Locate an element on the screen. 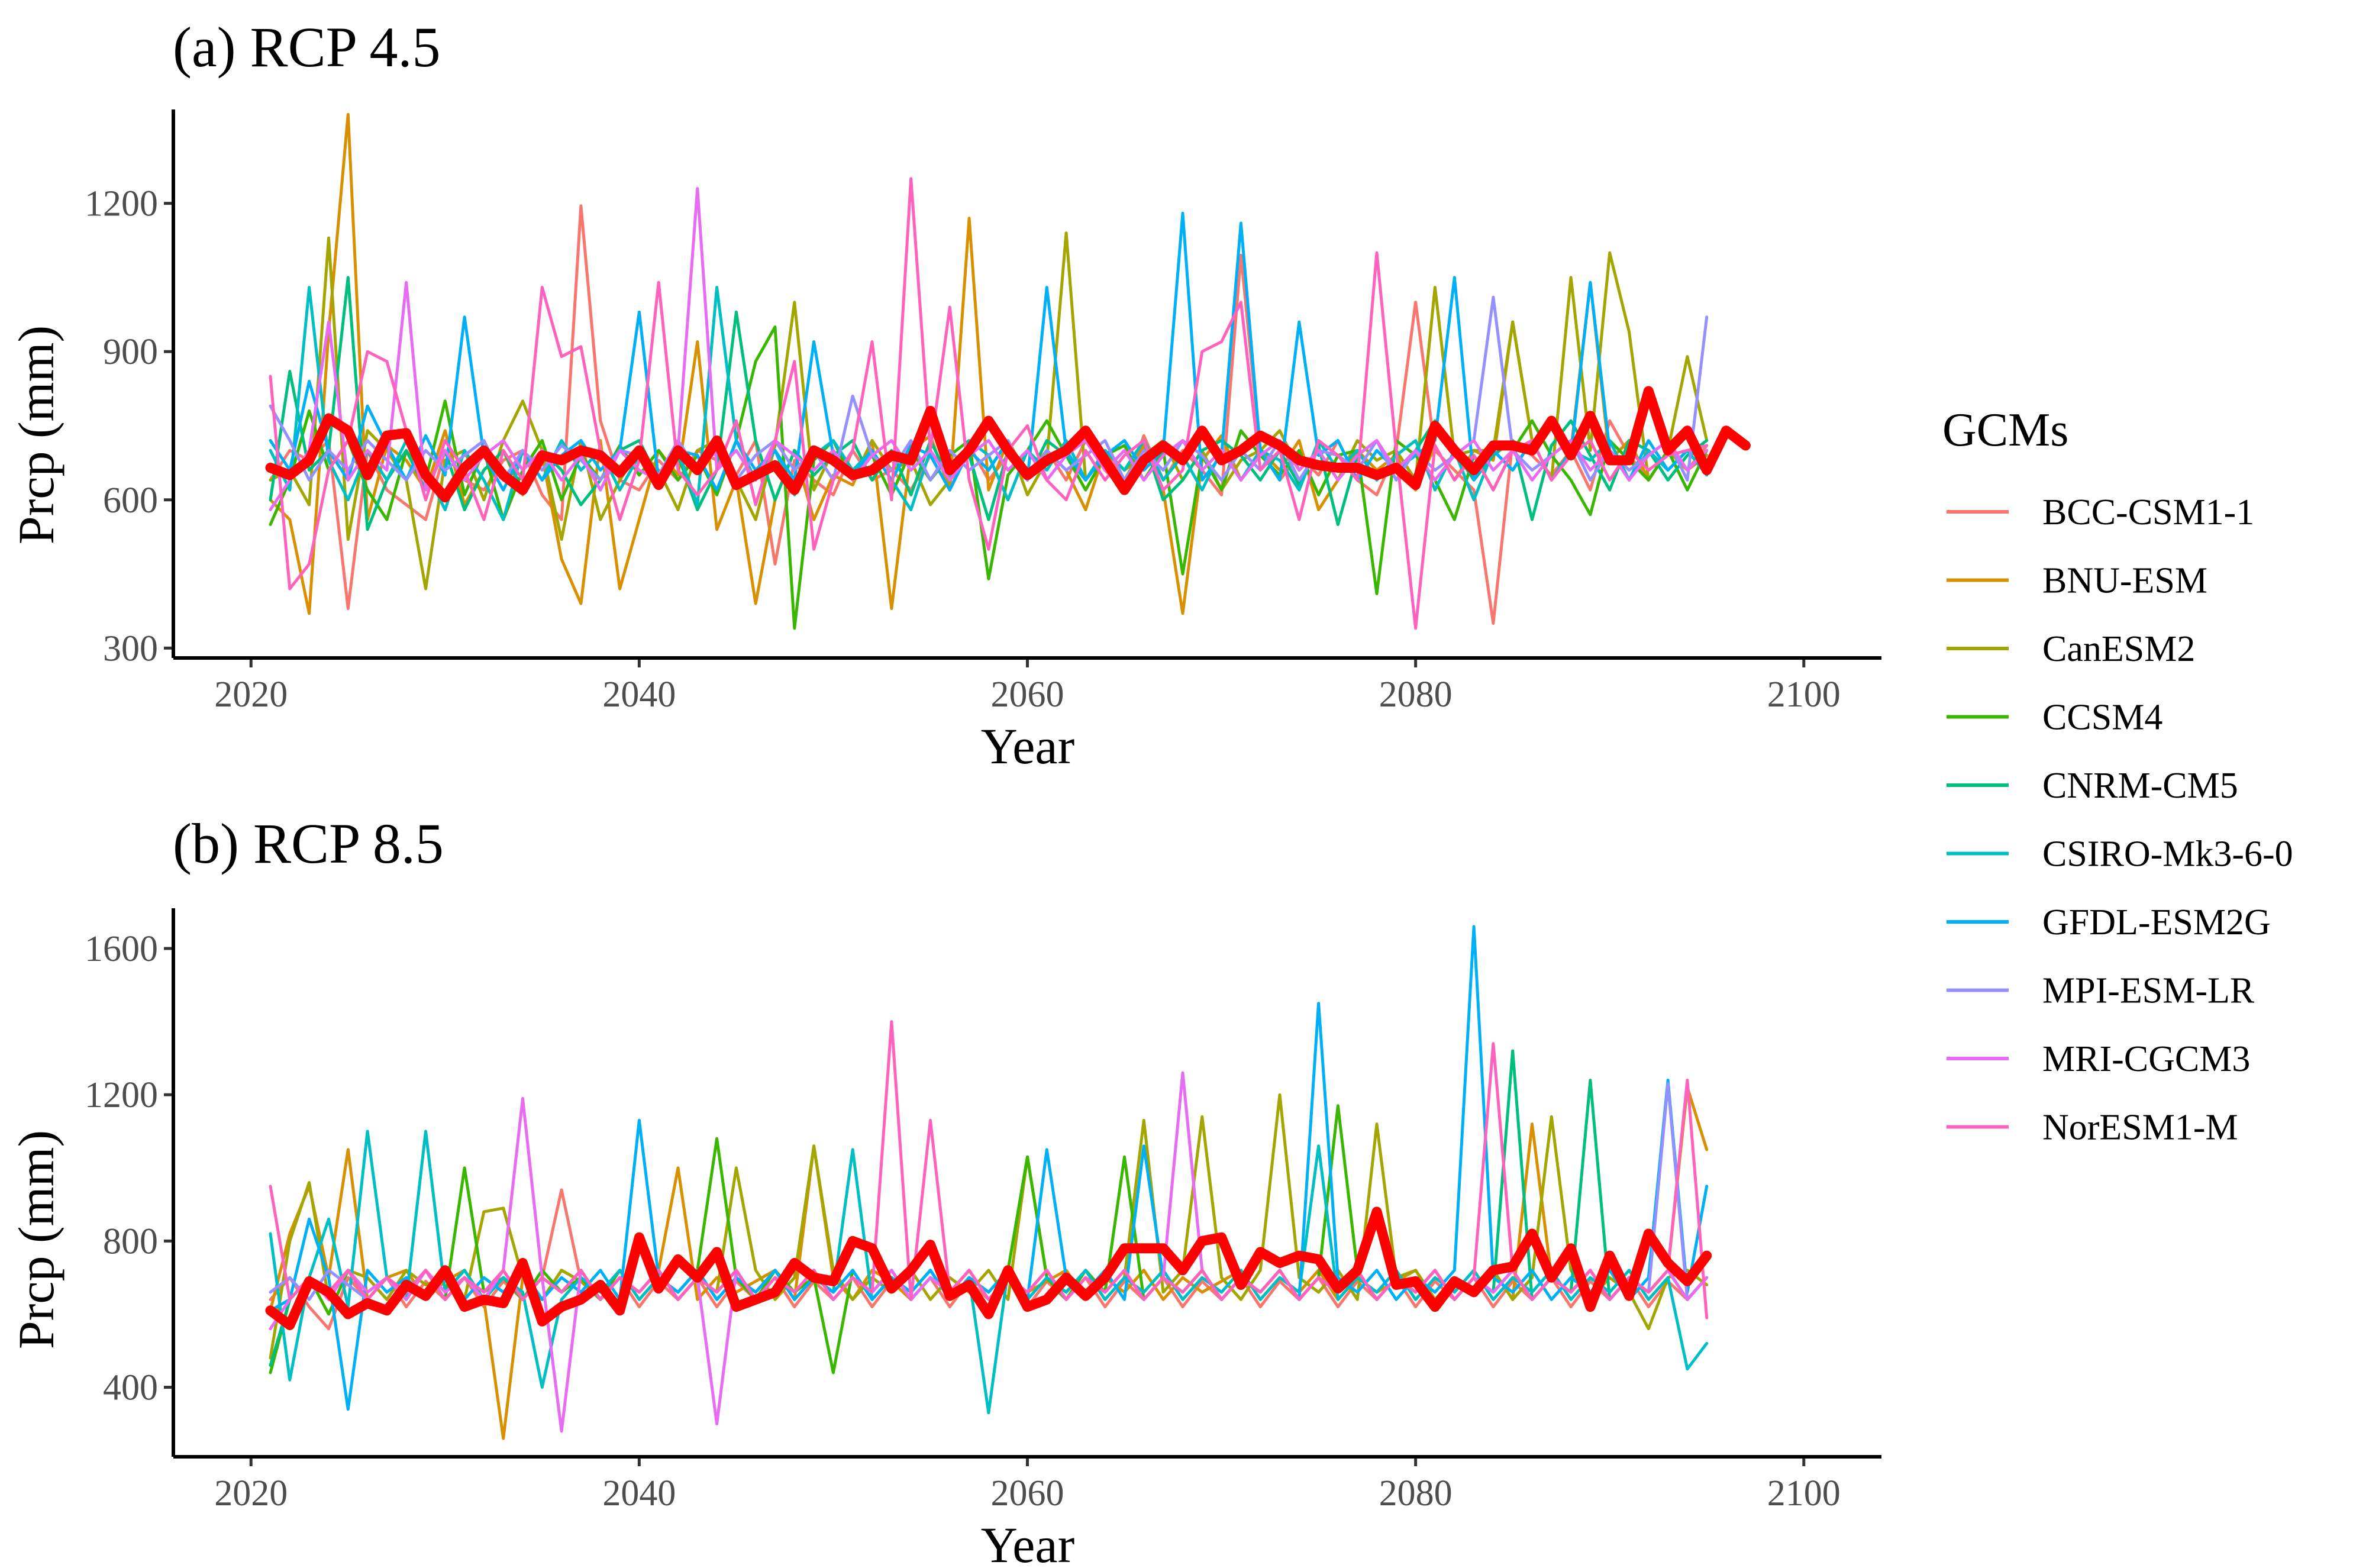 The width and height of the screenshot is (2353, 1568). series-line-canesm2 is located at coordinates (989, 411).